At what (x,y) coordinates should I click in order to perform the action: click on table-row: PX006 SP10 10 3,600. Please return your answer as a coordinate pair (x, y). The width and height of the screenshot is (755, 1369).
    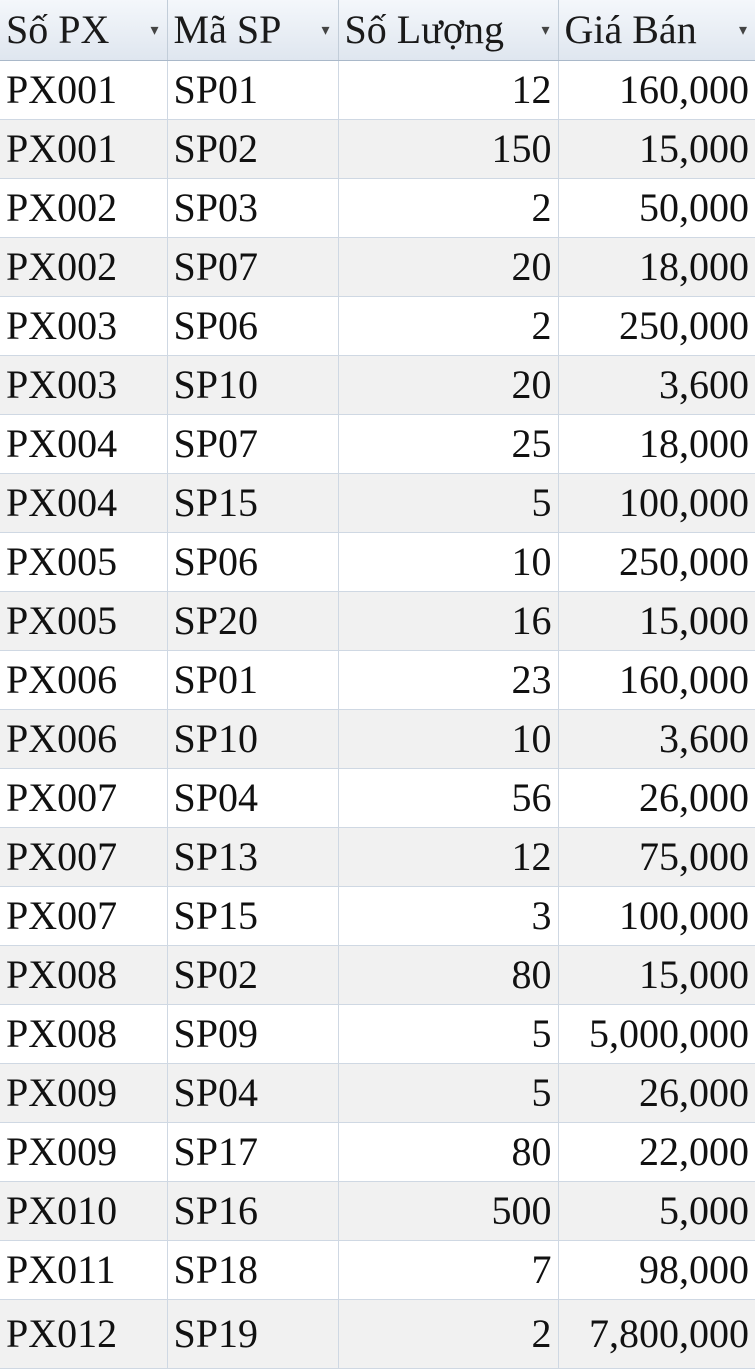
    Looking at the image, I should click on (377, 739).